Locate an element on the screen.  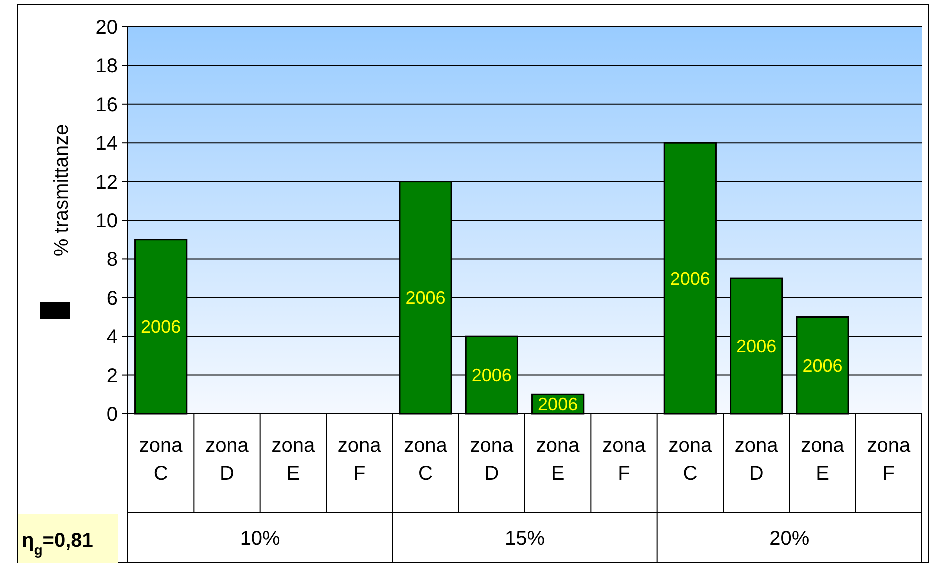
text: η$_{g}$=0,81 is located at coordinates (58, 544).